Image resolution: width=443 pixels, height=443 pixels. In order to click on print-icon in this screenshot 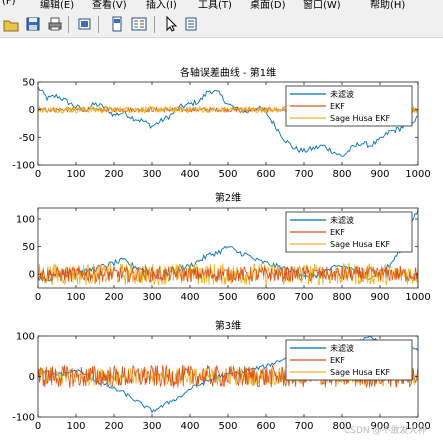, I will do `click(55, 24)`.